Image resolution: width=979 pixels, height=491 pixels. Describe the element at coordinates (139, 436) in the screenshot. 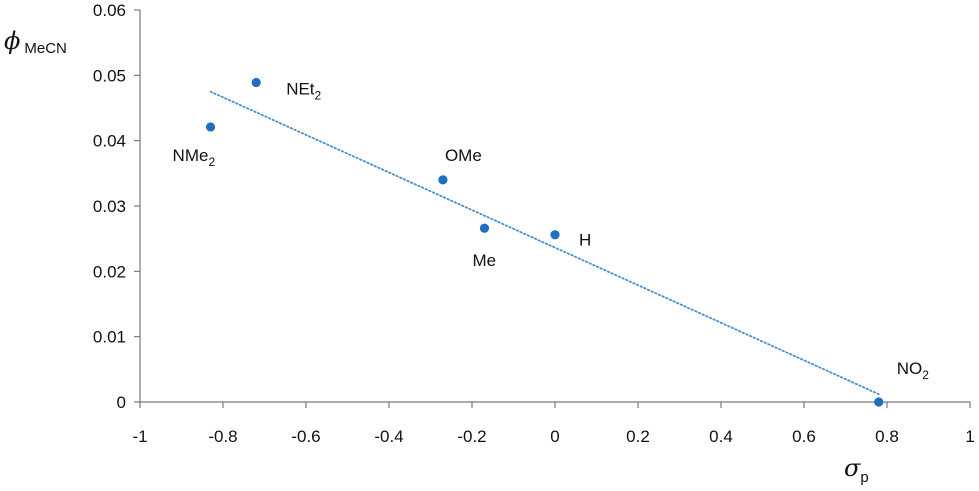

I see `x-tick-label: -1` at that location.